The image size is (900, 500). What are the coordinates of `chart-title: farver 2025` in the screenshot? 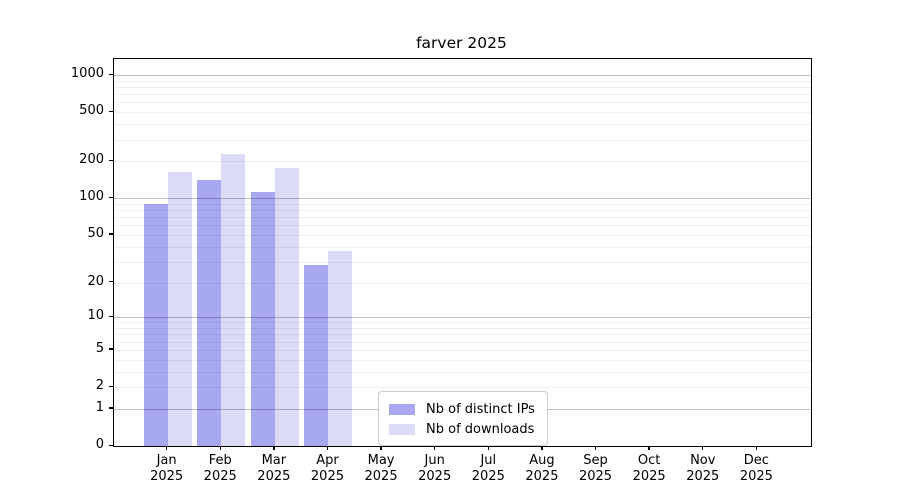 It's located at (461, 43).